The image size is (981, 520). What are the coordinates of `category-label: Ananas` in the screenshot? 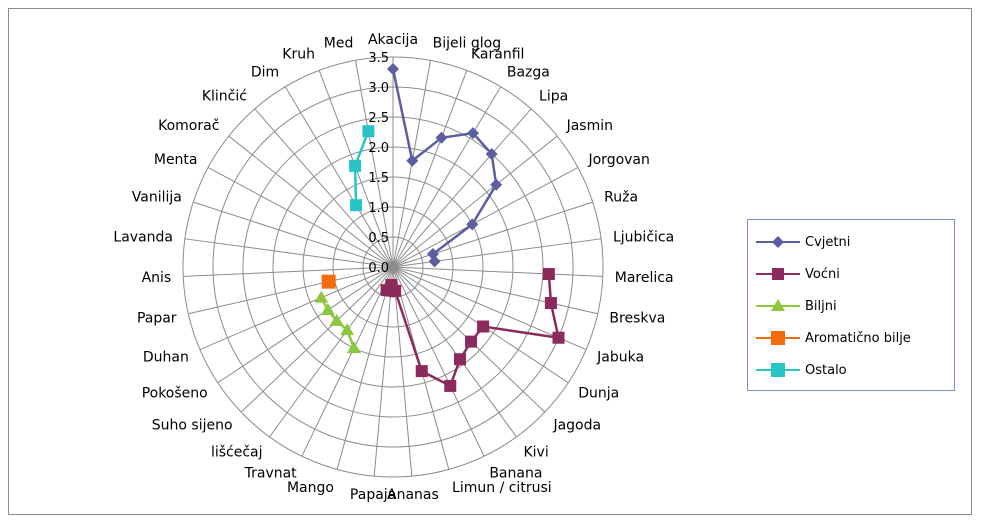 It's located at (413, 495).